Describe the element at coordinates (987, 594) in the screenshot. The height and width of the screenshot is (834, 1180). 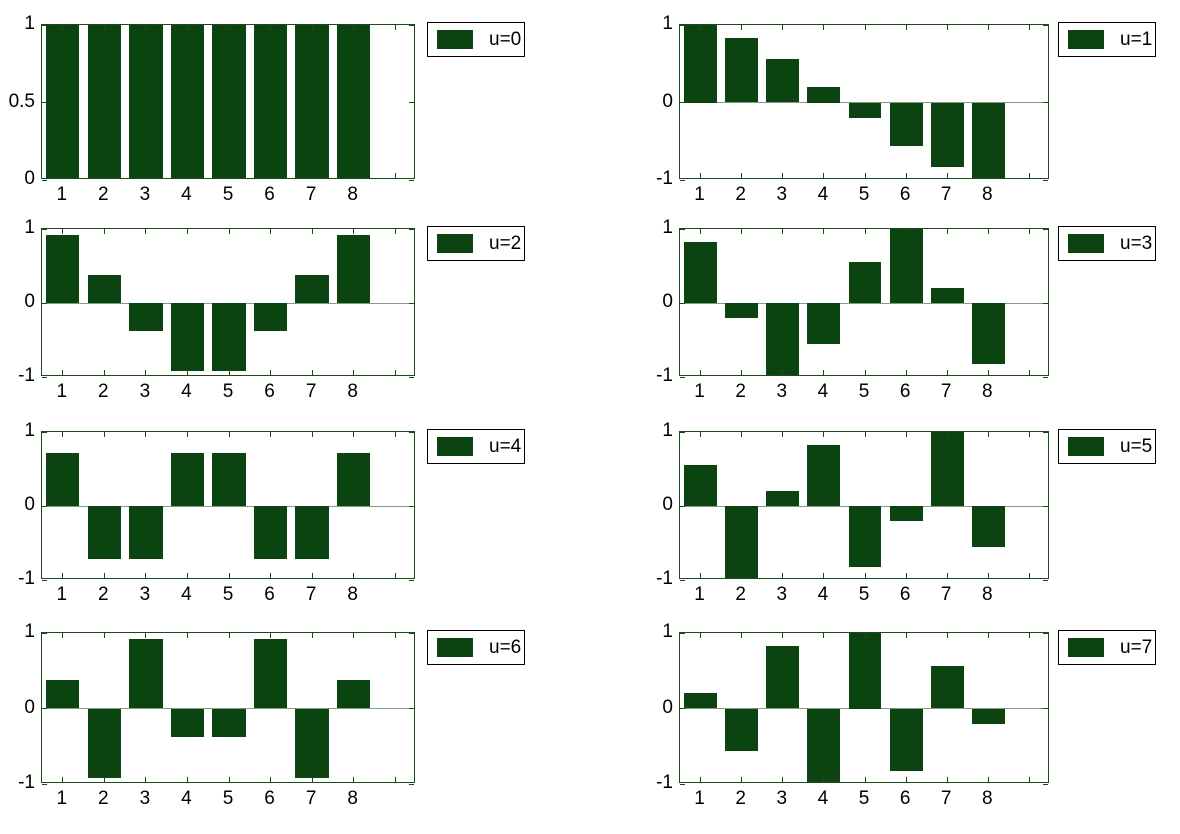
I see `x-tick-label: 8` at that location.